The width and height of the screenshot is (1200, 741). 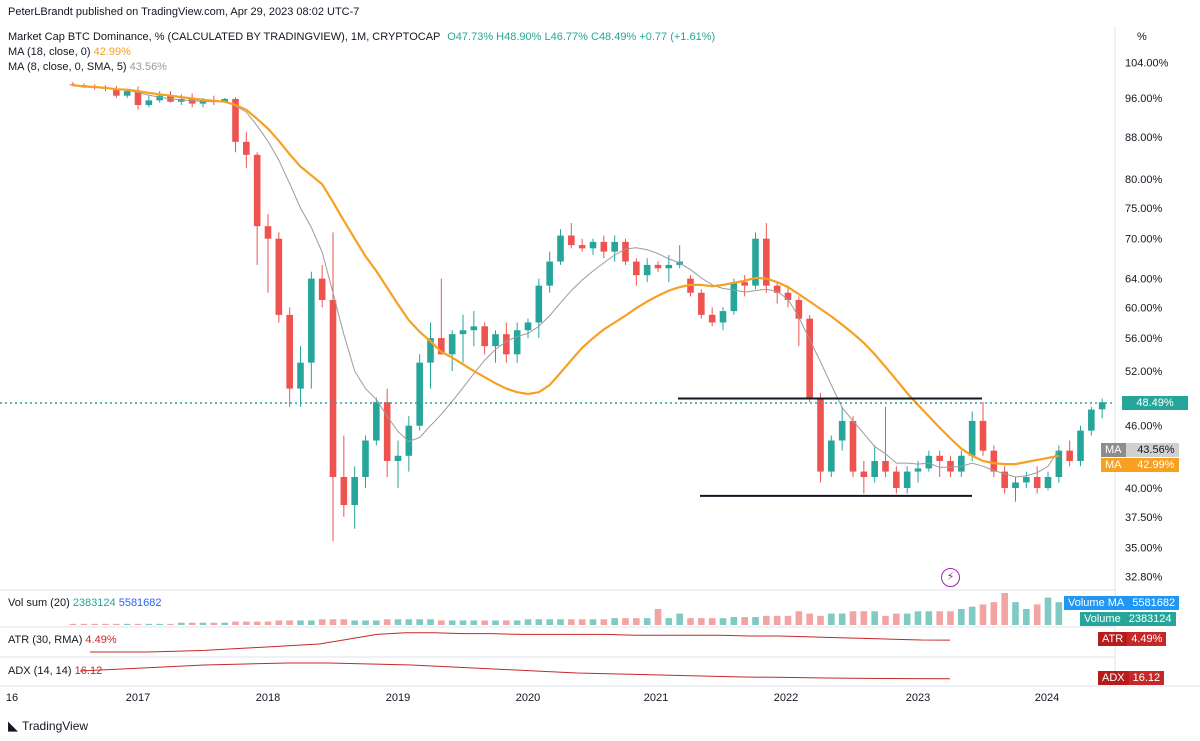 I want to click on price-tick-label: 75.00%, so click(x=1144, y=209).